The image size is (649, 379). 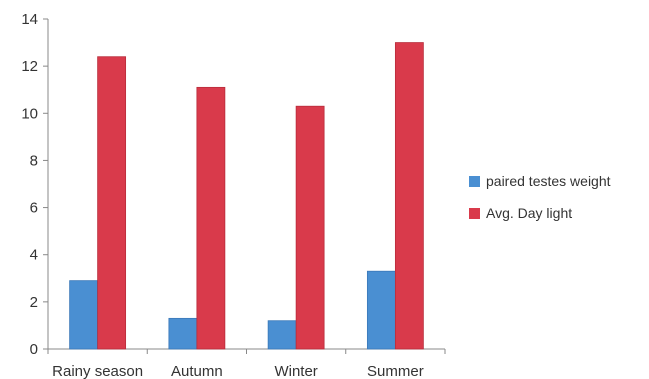 What do you see at coordinates (112, 203) in the screenshot?
I see `bar-avg-day-light-rainy-season` at bounding box center [112, 203].